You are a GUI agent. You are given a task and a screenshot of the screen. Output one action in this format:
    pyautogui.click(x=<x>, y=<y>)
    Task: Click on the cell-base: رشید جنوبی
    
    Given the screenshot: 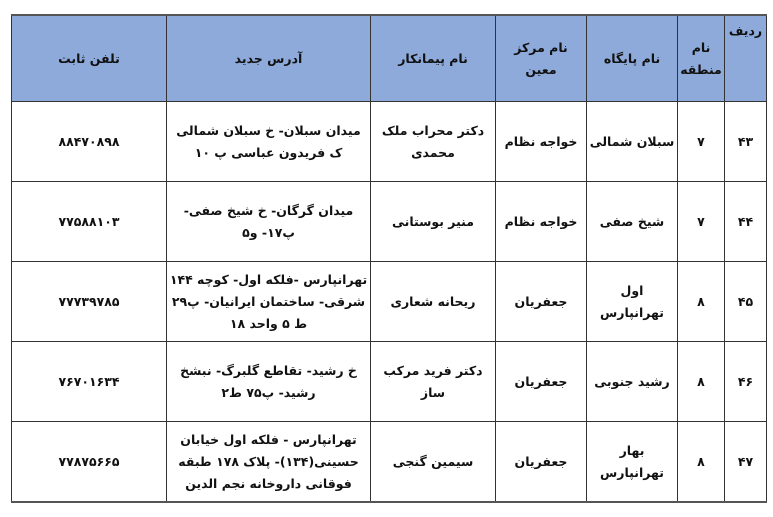 What is the action you would take?
    pyautogui.click(x=632, y=381)
    